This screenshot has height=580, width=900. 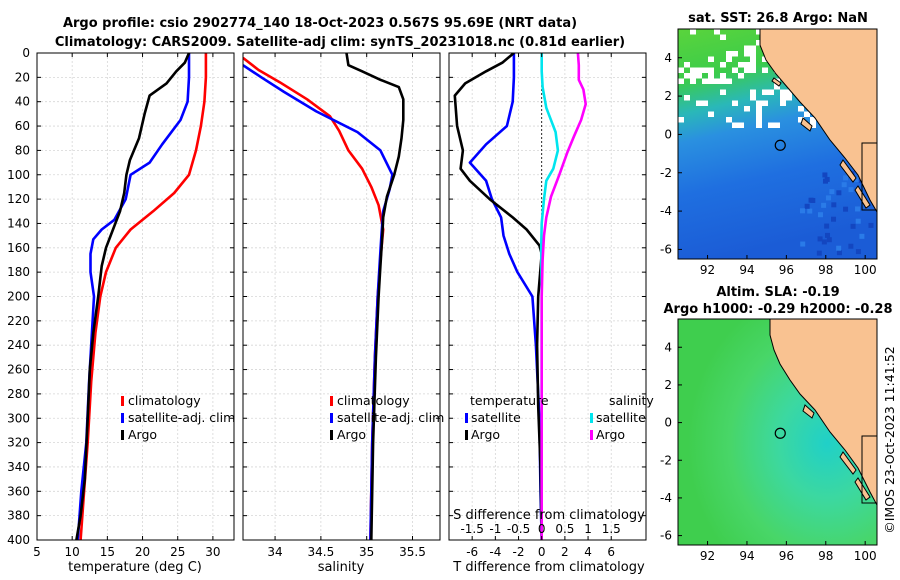 What do you see at coordinates (18, 272) in the screenshot?
I see `y-tick-label: 180` at bounding box center [18, 272].